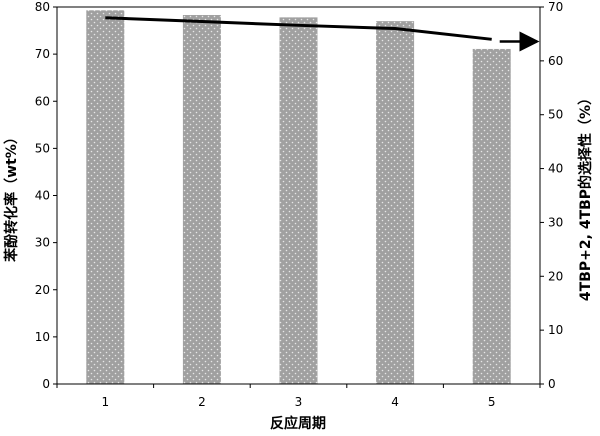 Image resolution: width=600 pixels, height=436 pixels. What do you see at coordinates (42, 54) in the screenshot?
I see `y-tick-label: 70` at bounding box center [42, 54].